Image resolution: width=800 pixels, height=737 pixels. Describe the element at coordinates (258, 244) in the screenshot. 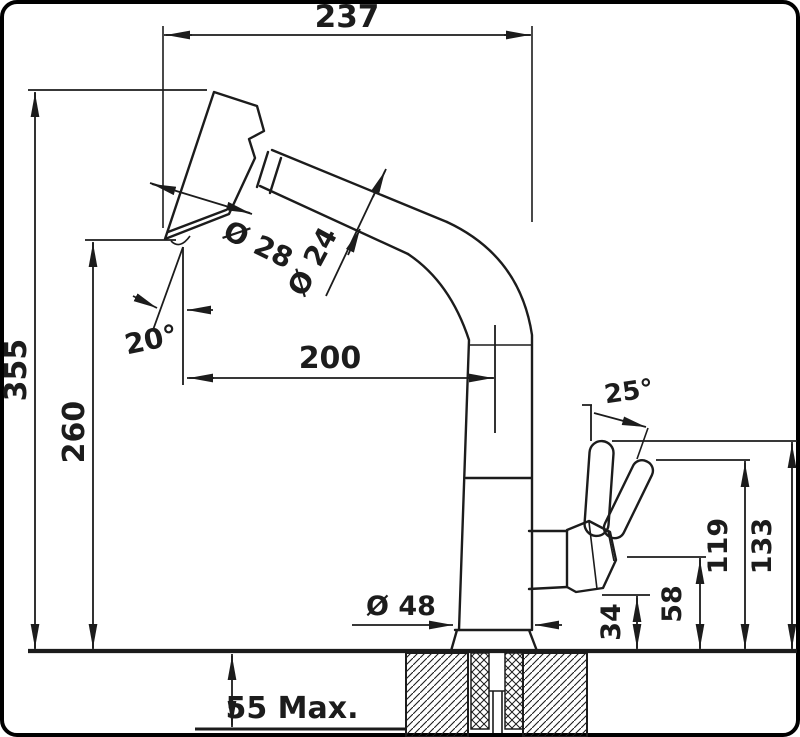

I see `dim-label-head-diameter: Ø 28` at that location.